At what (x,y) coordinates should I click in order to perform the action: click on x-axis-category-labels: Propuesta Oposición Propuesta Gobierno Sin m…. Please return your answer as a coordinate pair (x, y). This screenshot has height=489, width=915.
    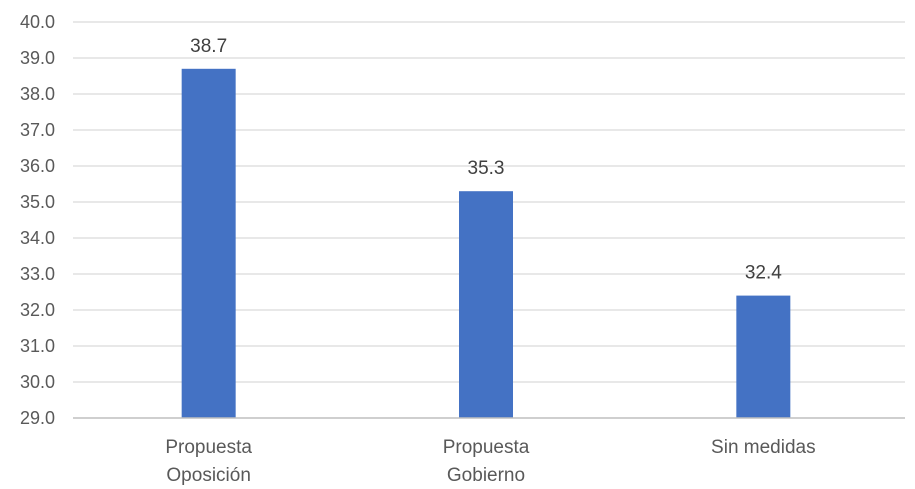
    Looking at the image, I should click on (490, 461).